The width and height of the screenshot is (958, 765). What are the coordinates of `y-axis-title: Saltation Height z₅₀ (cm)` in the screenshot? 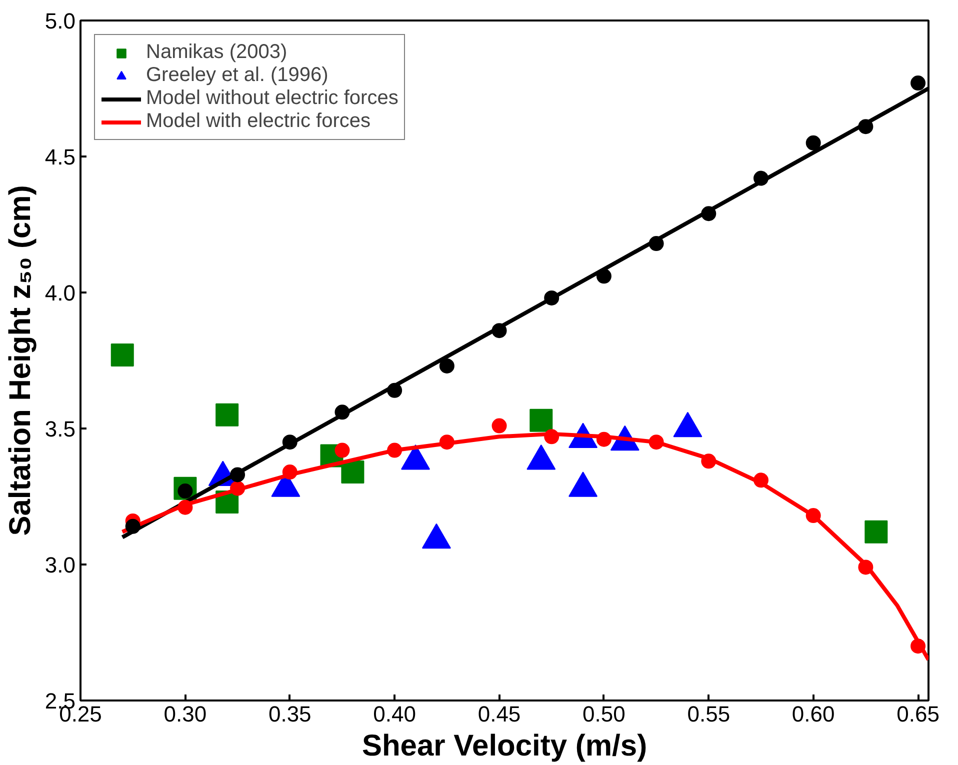 It's located at (20, 360).